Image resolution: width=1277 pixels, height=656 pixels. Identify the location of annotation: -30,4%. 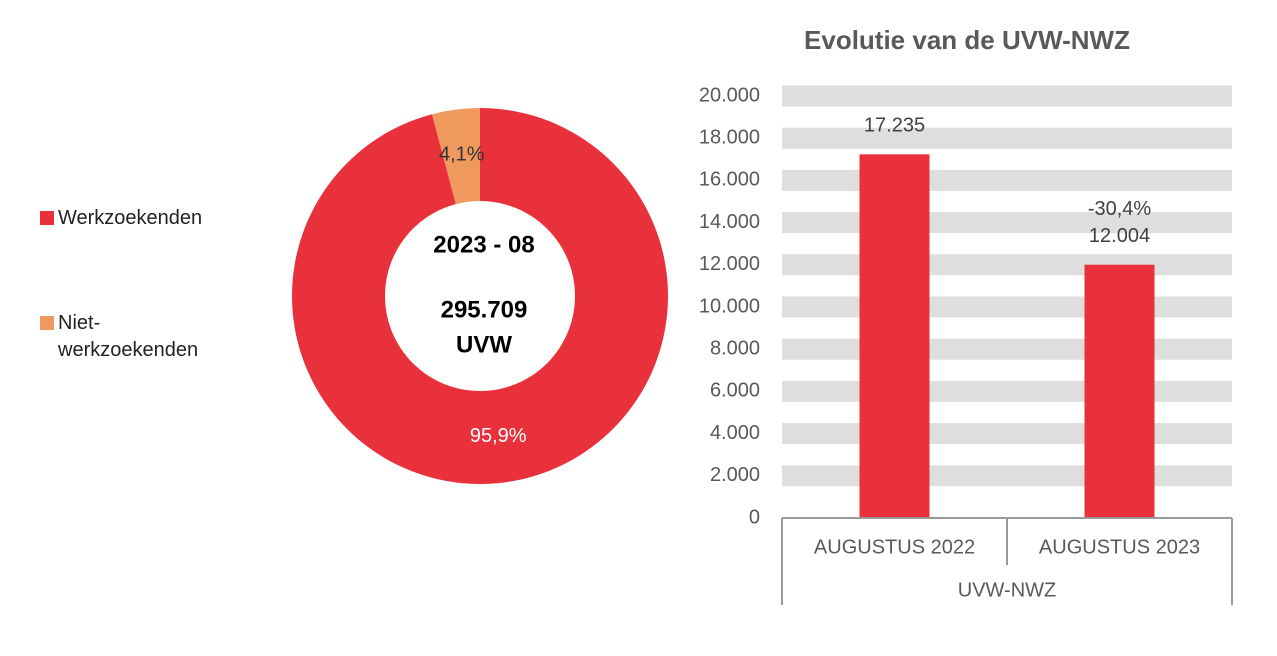
(1120, 209).